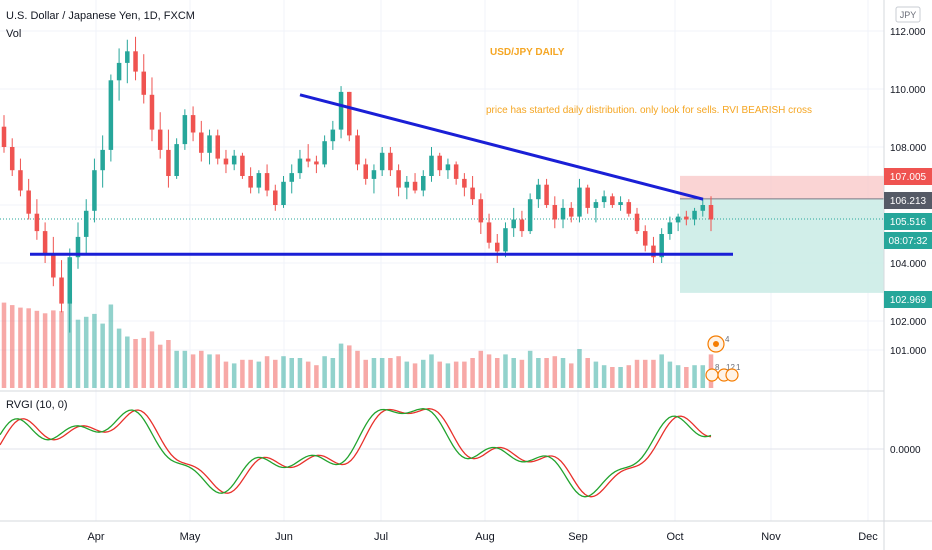  Describe the element at coordinates (482, 537) in the screenshot. I see `time-axis: Apr May Jun Jul Aug Sep Oct Nov Dec` at that location.